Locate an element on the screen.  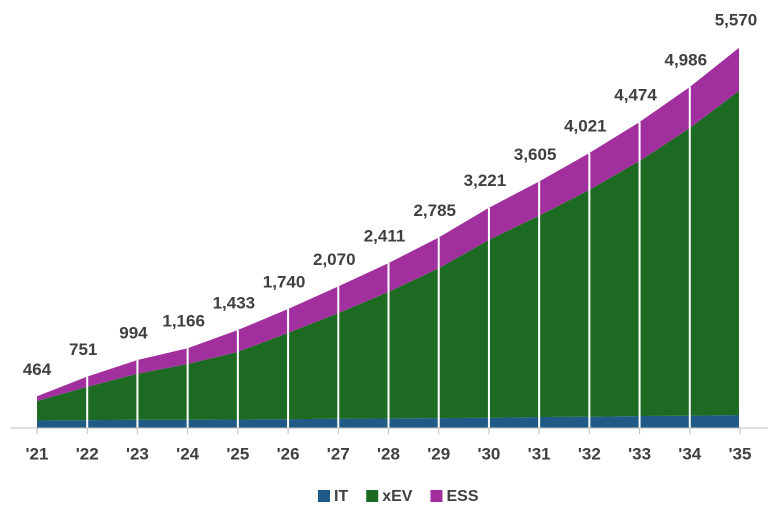
x-tick-label: '22 is located at coordinates (87, 453).